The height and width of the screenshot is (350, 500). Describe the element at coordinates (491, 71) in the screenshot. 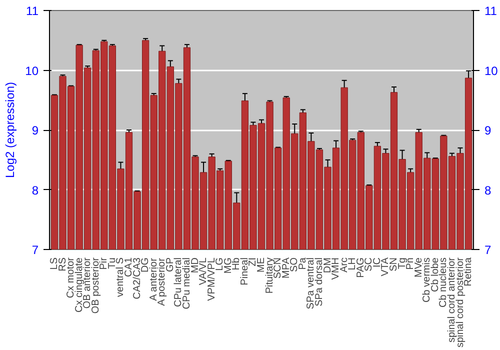

I see `y2-tick-label: 10` at that location.